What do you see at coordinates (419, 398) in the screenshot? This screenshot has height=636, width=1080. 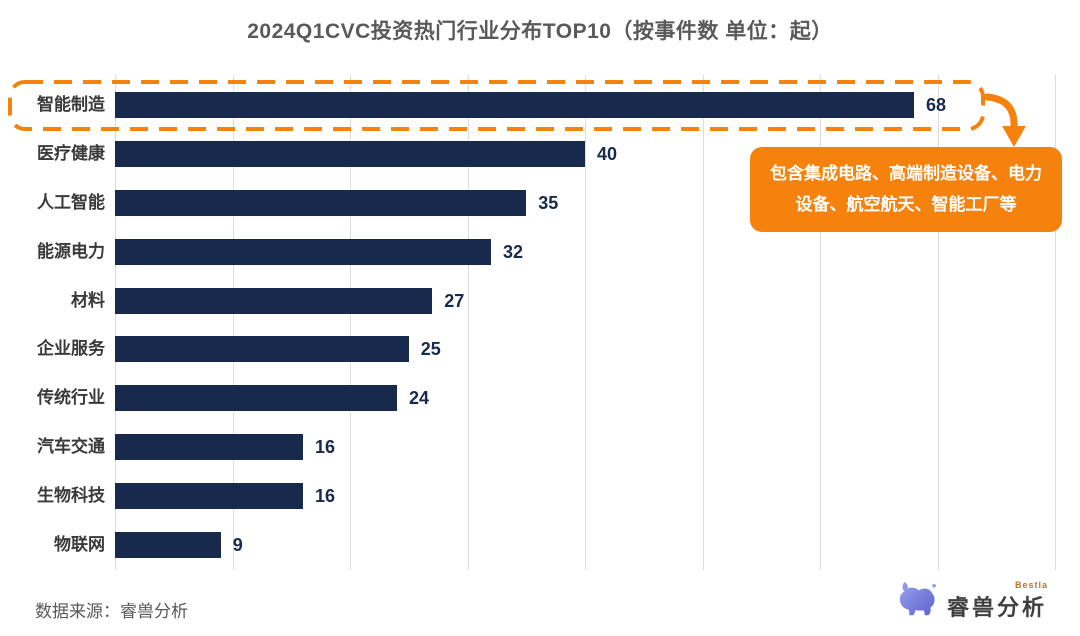 I see `bar-value: 24` at bounding box center [419, 398].